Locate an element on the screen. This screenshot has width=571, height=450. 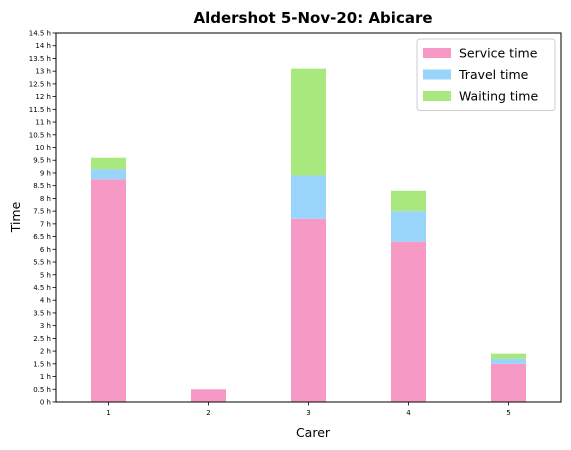
x-tick-label: 4 is located at coordinates (408, 413).